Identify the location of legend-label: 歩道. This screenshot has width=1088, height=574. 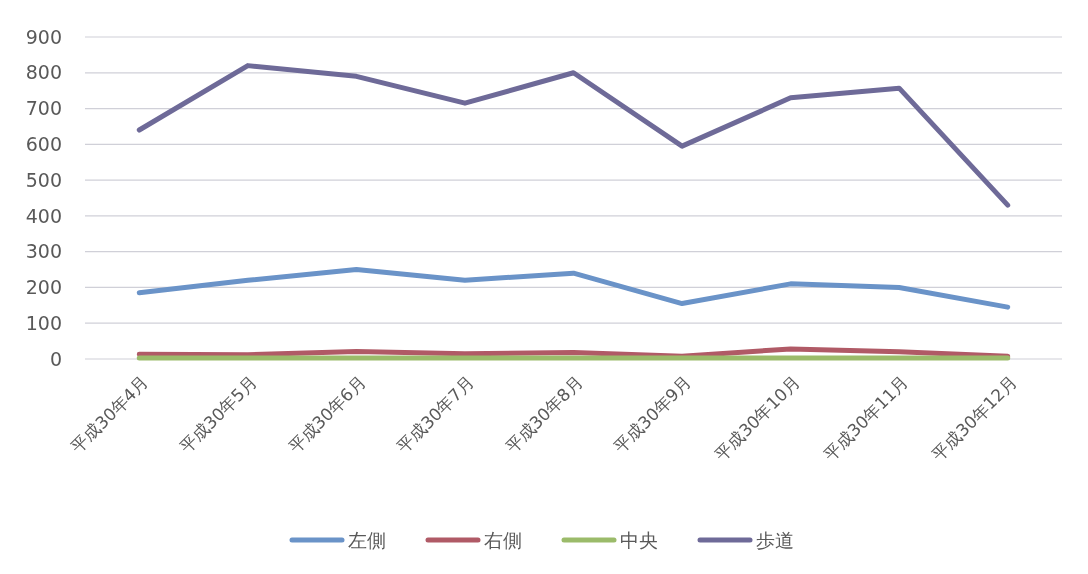
(775, 539).